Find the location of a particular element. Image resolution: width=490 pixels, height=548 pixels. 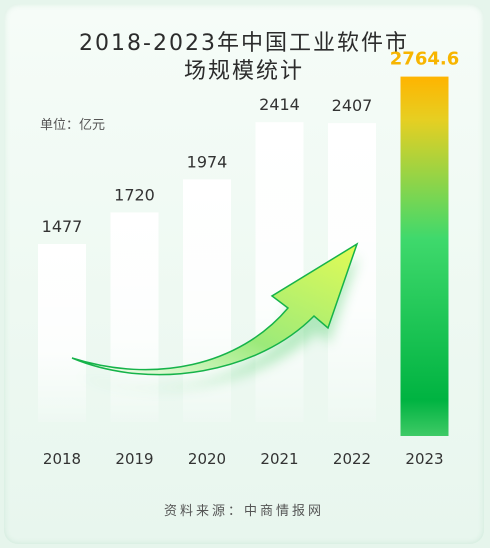

value-label-2019: 1720 is located at coordinates (134, 194).